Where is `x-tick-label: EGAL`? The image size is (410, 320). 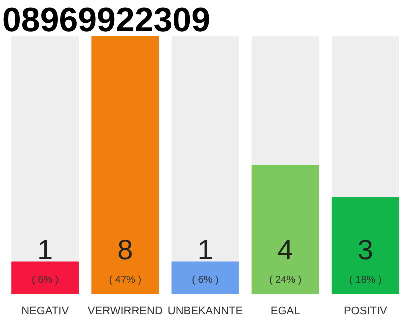 x-tick-label: EGAL is located at coordinates (285, 312).